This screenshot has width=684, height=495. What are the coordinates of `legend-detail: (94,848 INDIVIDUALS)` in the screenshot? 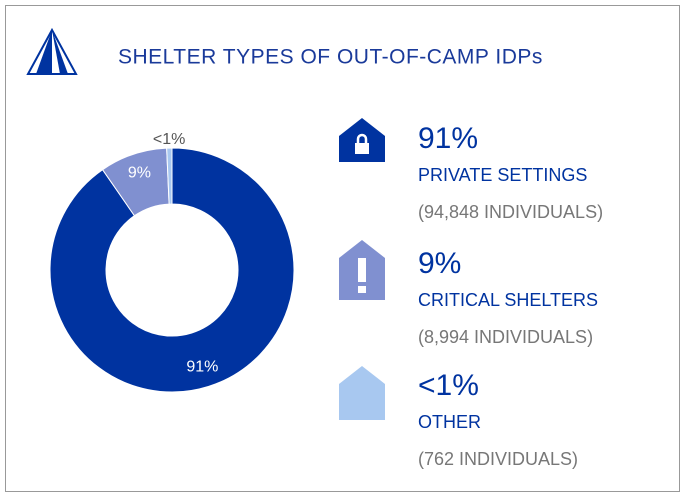 It's located at (510, 212).